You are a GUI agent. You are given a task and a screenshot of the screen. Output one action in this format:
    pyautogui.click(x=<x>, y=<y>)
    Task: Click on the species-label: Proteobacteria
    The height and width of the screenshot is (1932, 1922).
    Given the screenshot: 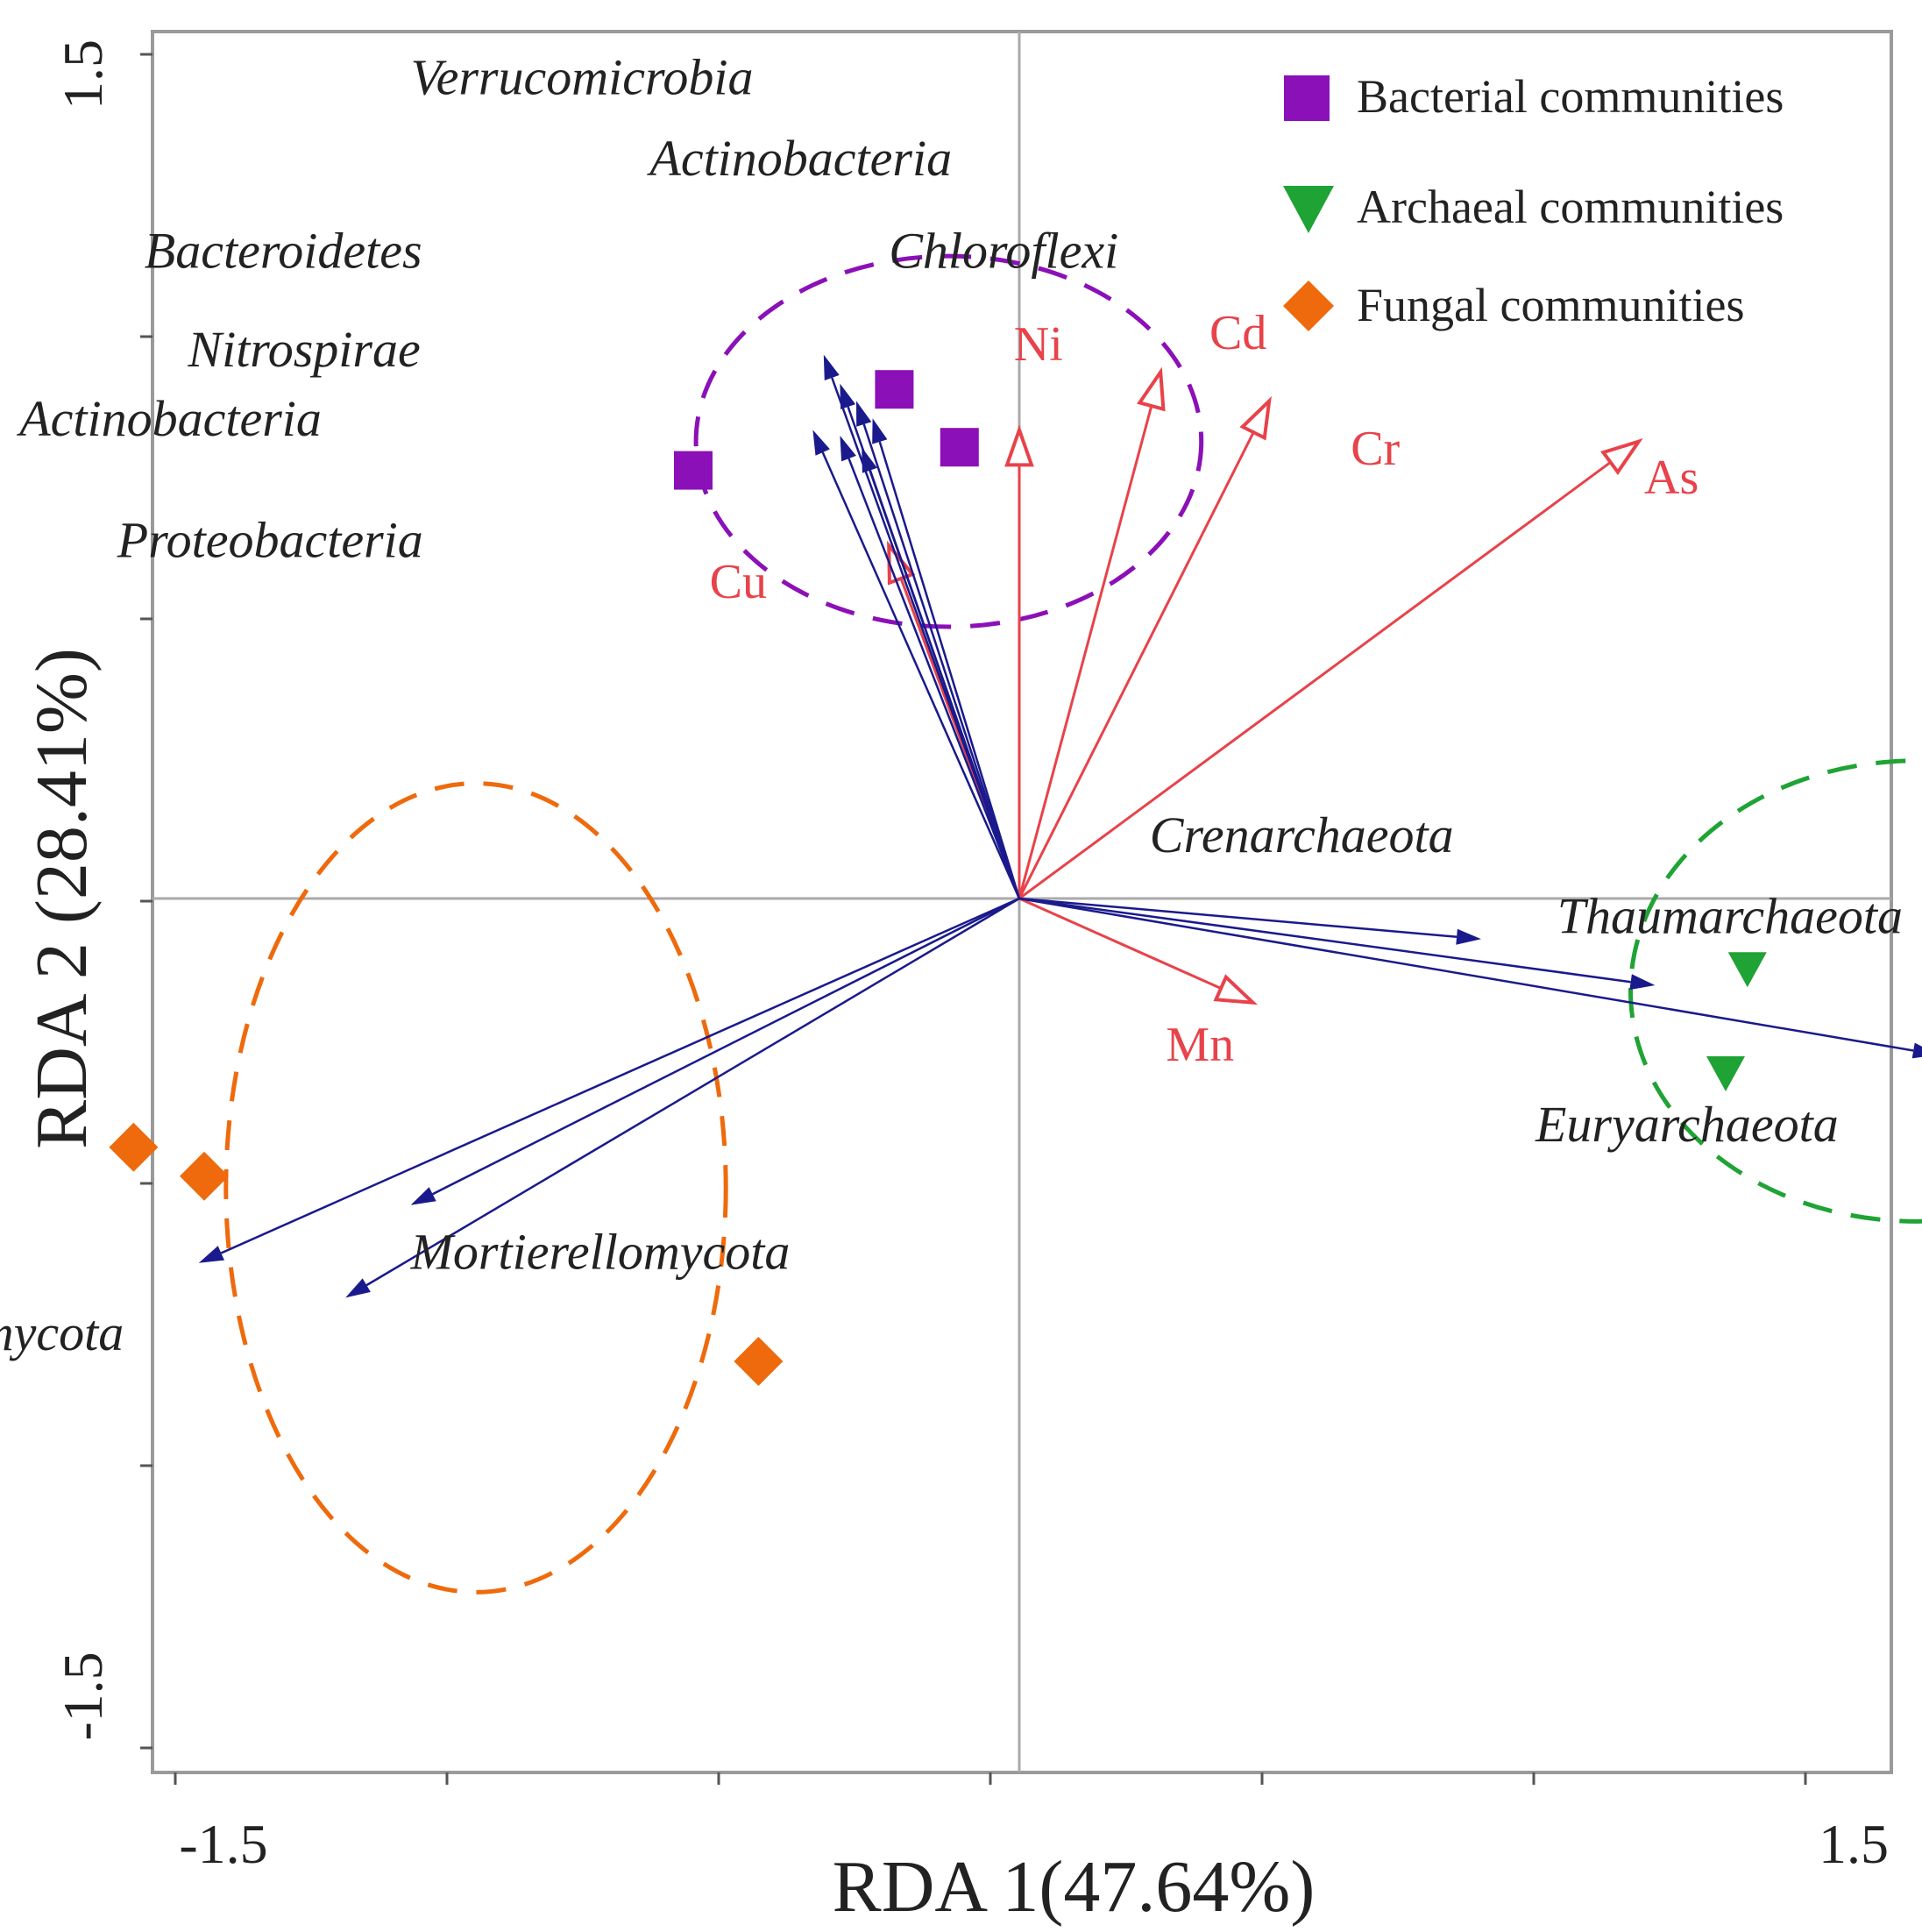 What is the action you would take?
    pyautogui.click(x=270, y=540)
    